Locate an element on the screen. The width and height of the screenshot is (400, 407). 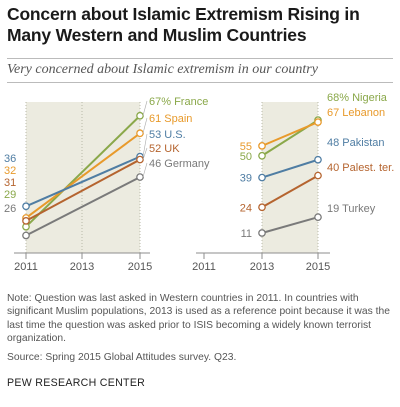
muslim-end-label: 19 Turkey is located at coordinates (351, 209).